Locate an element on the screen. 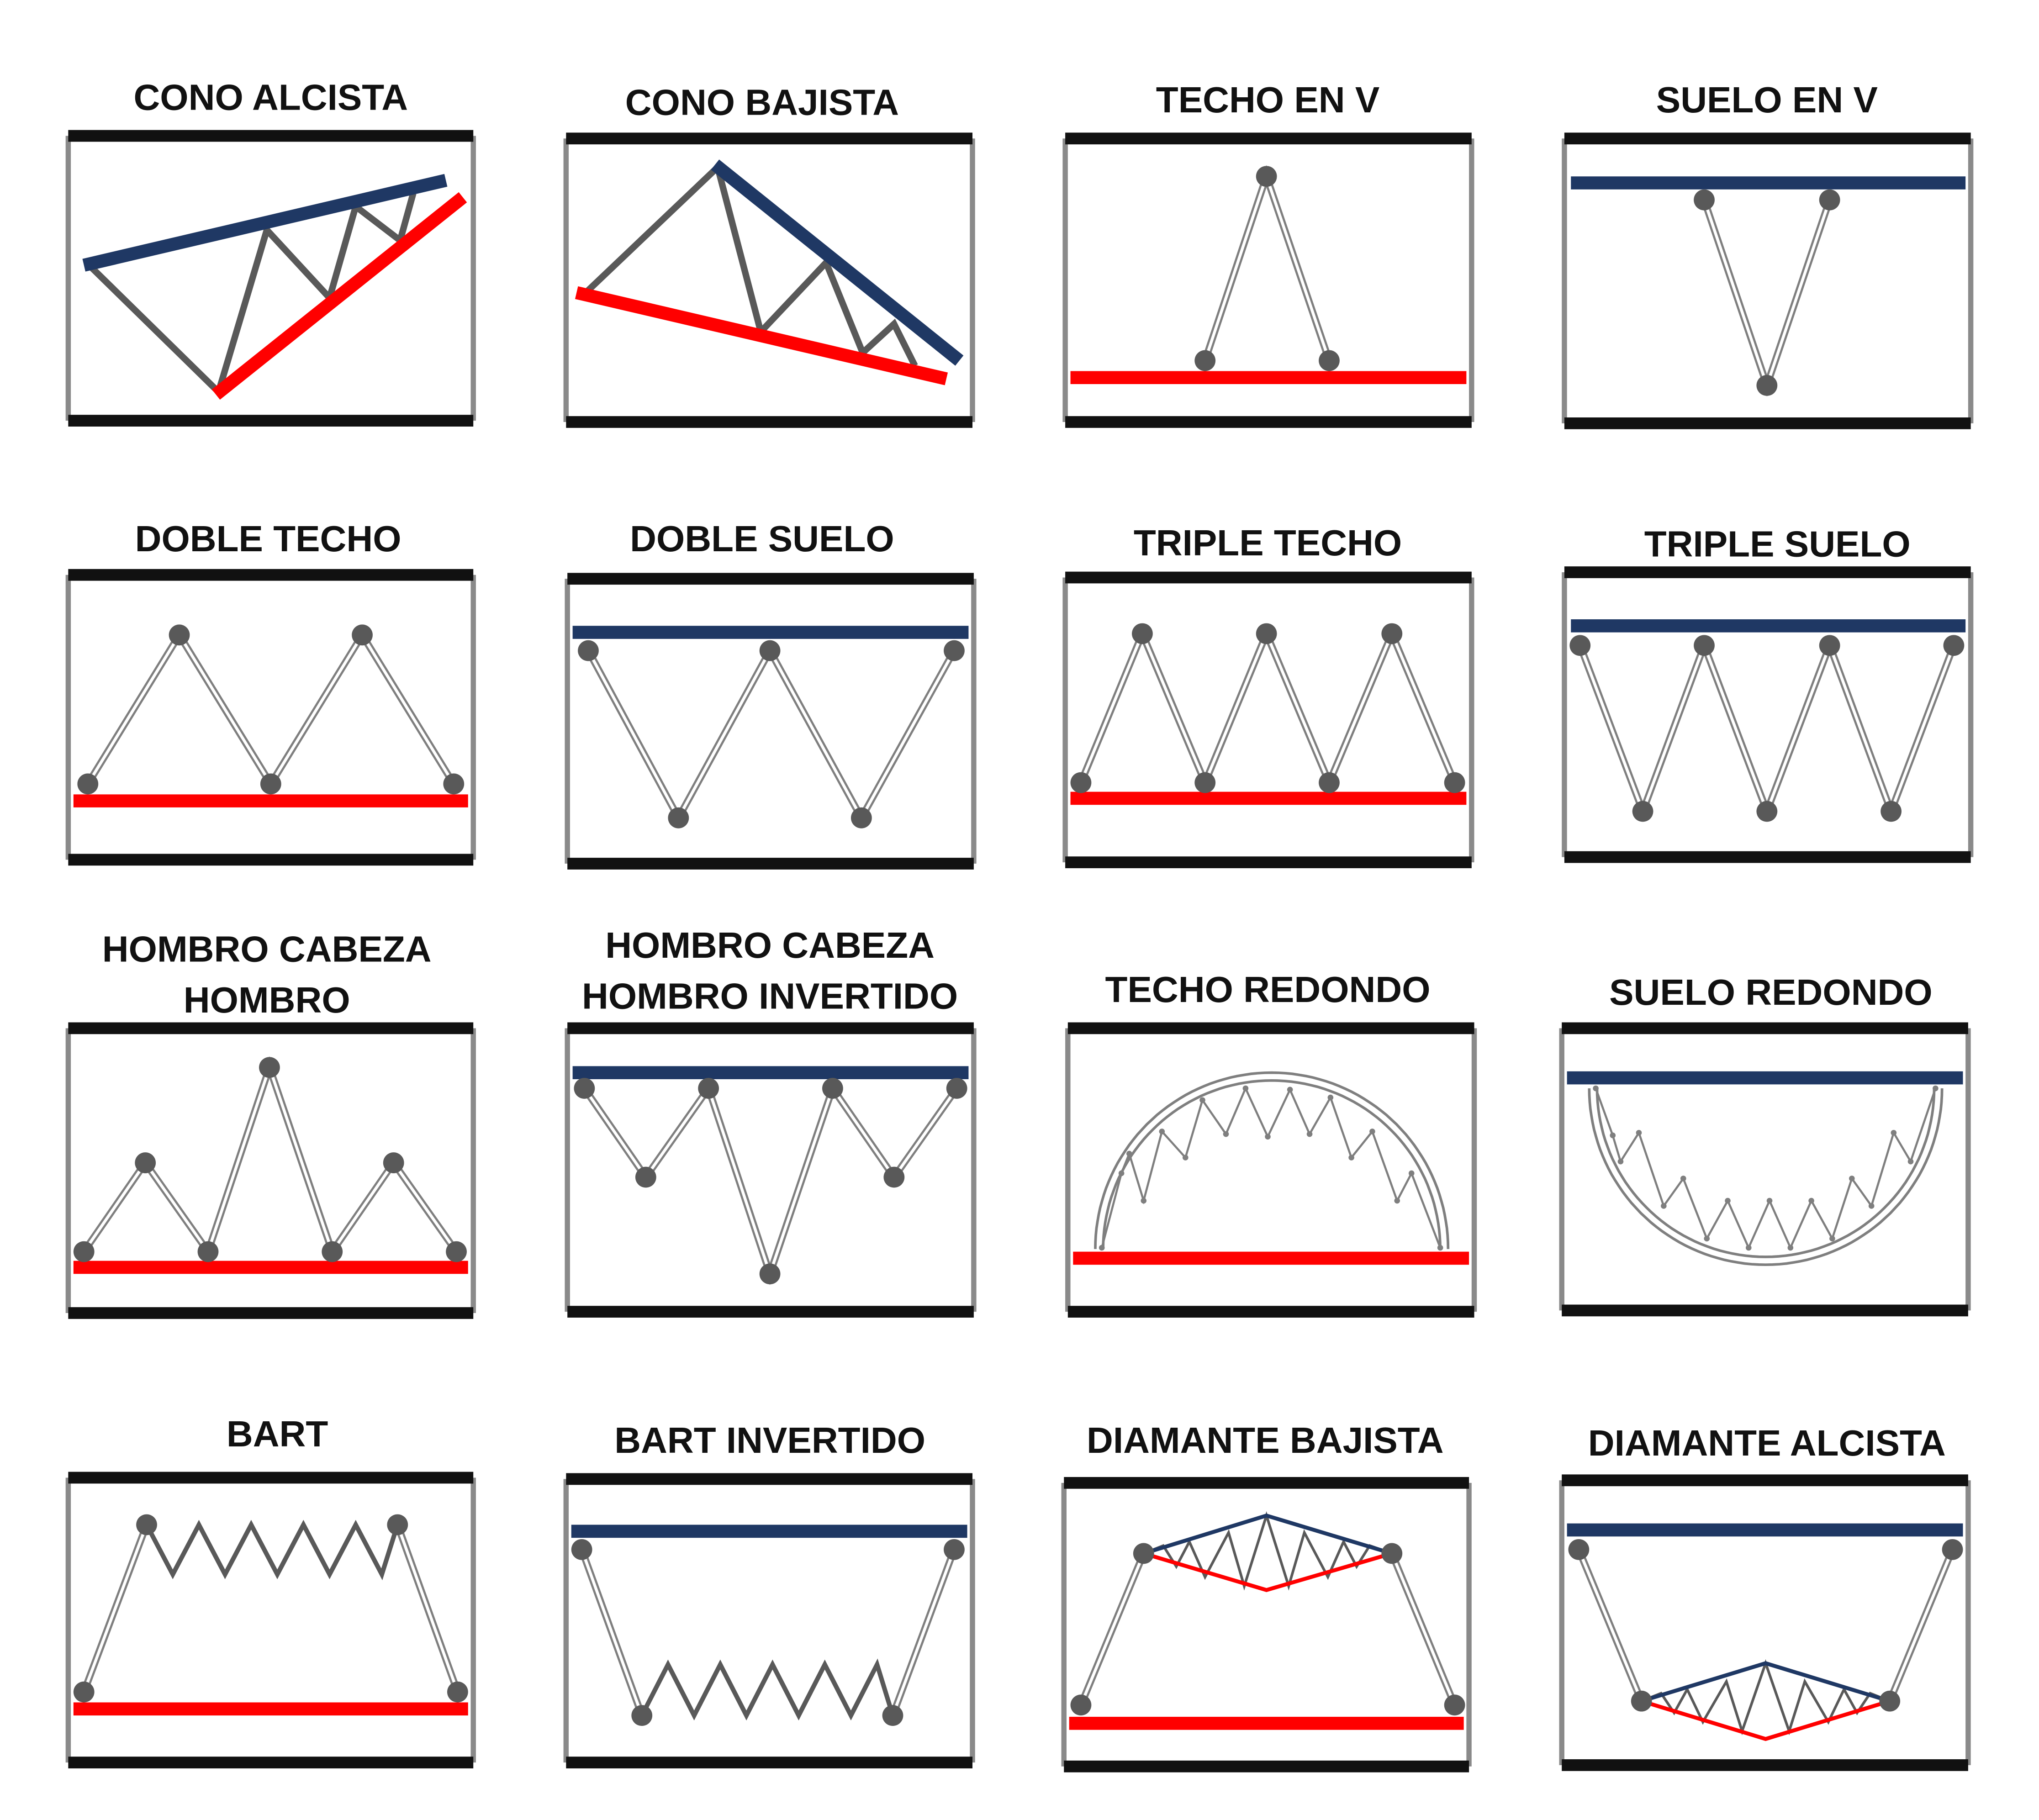  pattern-panel-suelo-en-v: SUELO EN V is located at coordinates (1768, 254).